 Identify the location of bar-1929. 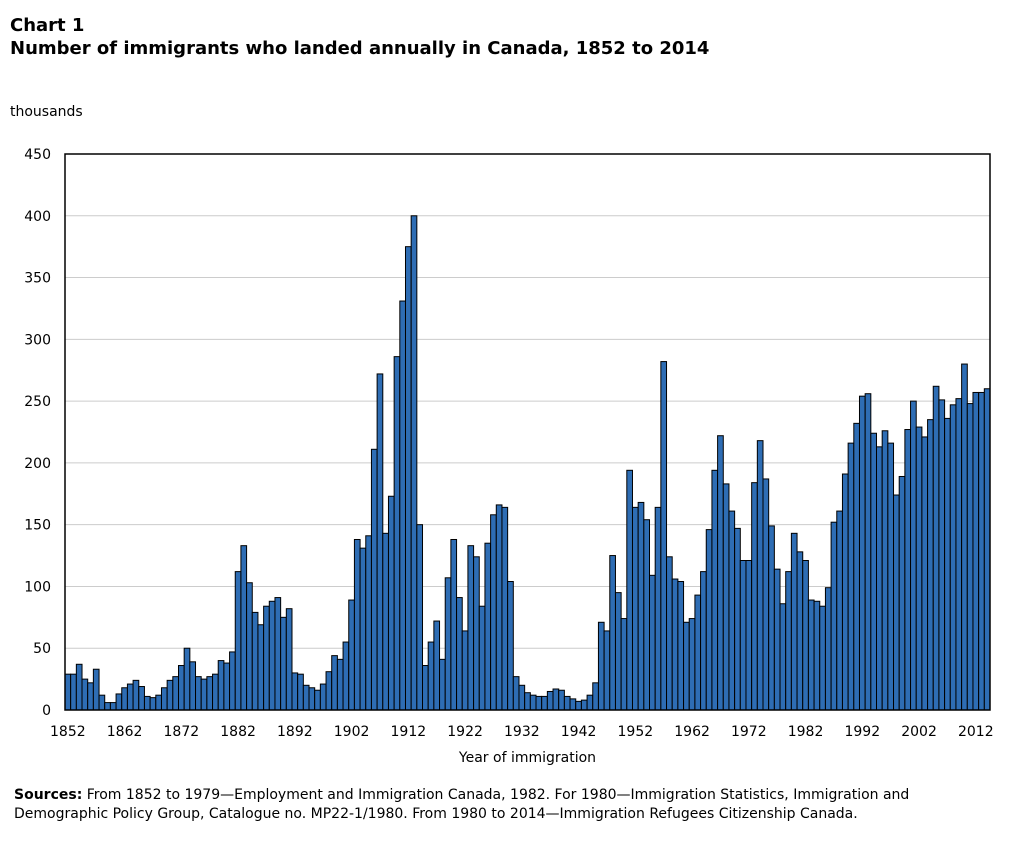
(505, 608).